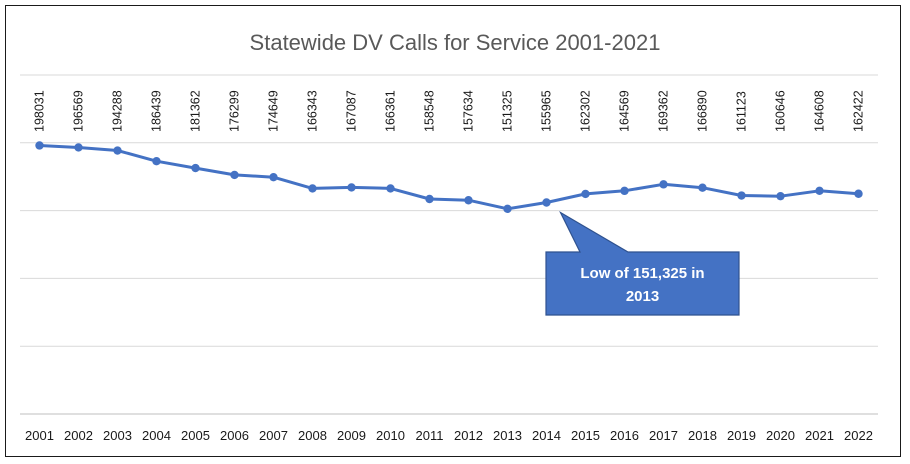  What do you see at coordinates (118, 111) in the screenshot?
I see `data-label: 194288` at bounding box center [118, 111].